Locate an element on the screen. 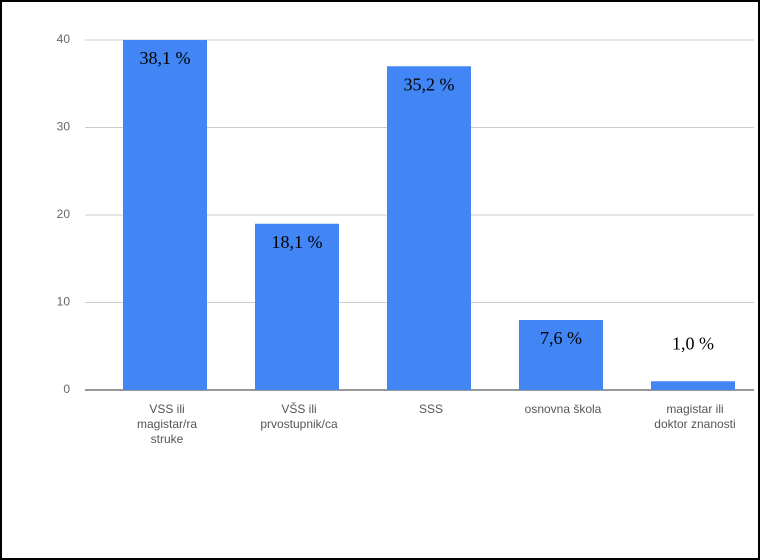 This screenshot has width=760, height=560. bar-annotation: 7,6 % is located at coordinates (561, 338).